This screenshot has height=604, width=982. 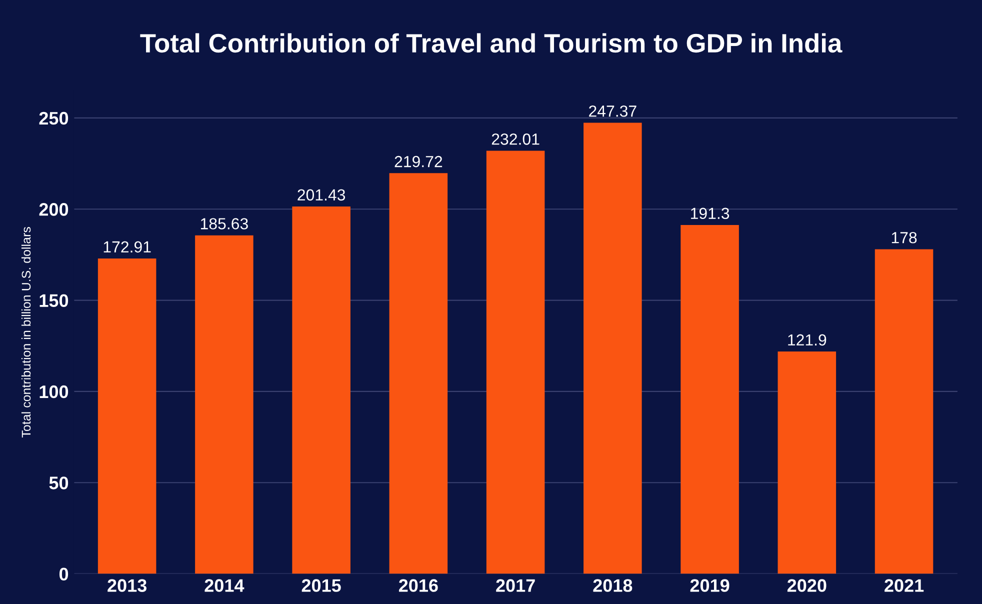 What do you see at coordinates (516, 139) in the screenshot?
I see `data-label: 232.01` at bounding box center [516, 139].